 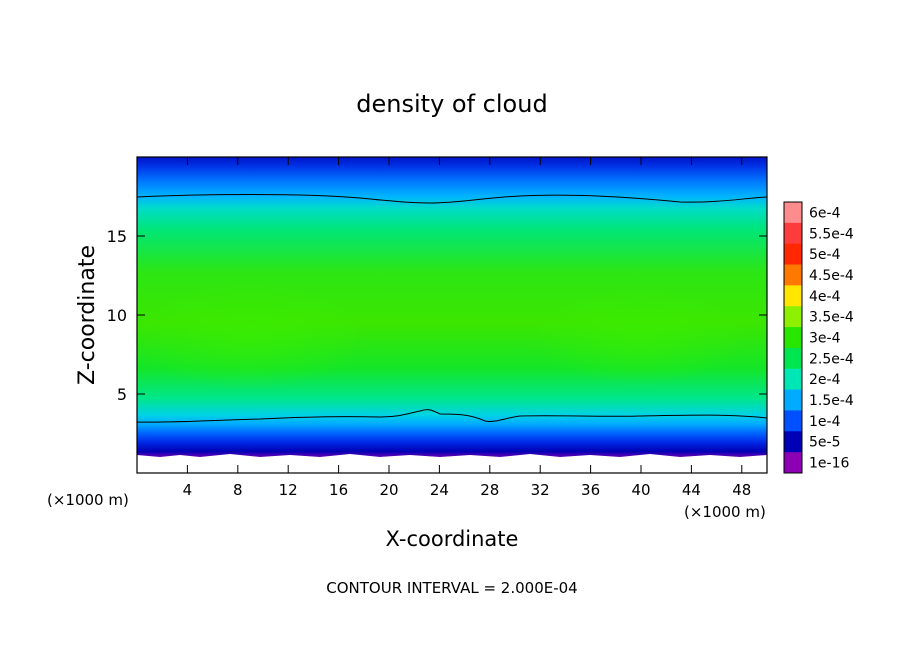 What do you see at coordinates (452, 466) in the screenshot?
I see `ground-strip` at bounding box center [452, 466].